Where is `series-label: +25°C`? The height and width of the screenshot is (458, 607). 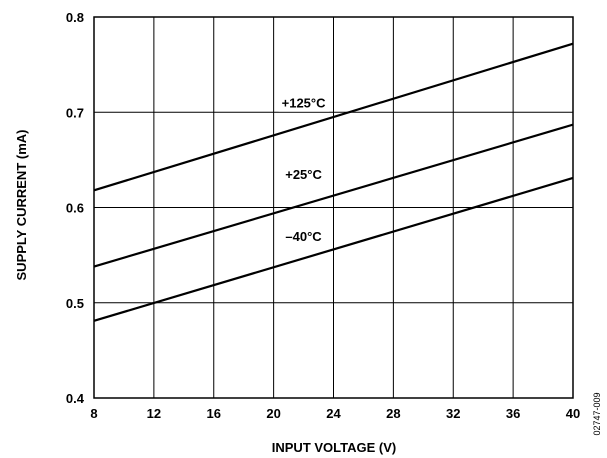 series-label: +25°C is located at coordinates (303, 174).